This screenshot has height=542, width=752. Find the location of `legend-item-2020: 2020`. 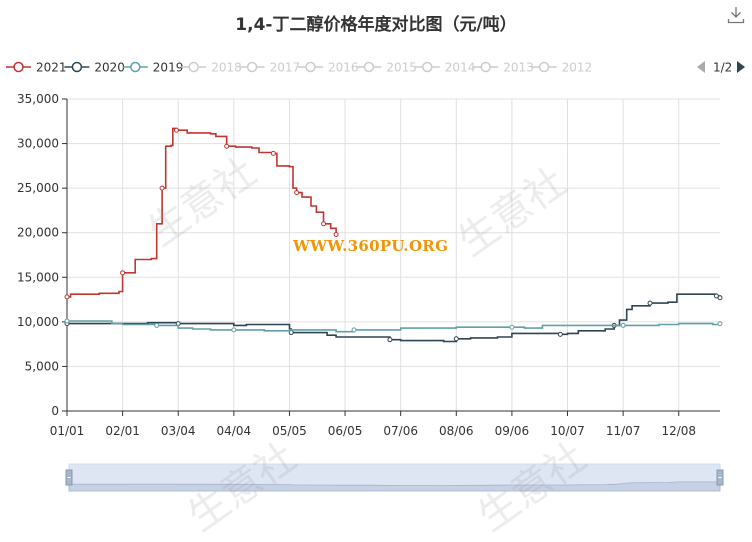

legend-item-2020: 2020 is located at coordinates (94, 68).